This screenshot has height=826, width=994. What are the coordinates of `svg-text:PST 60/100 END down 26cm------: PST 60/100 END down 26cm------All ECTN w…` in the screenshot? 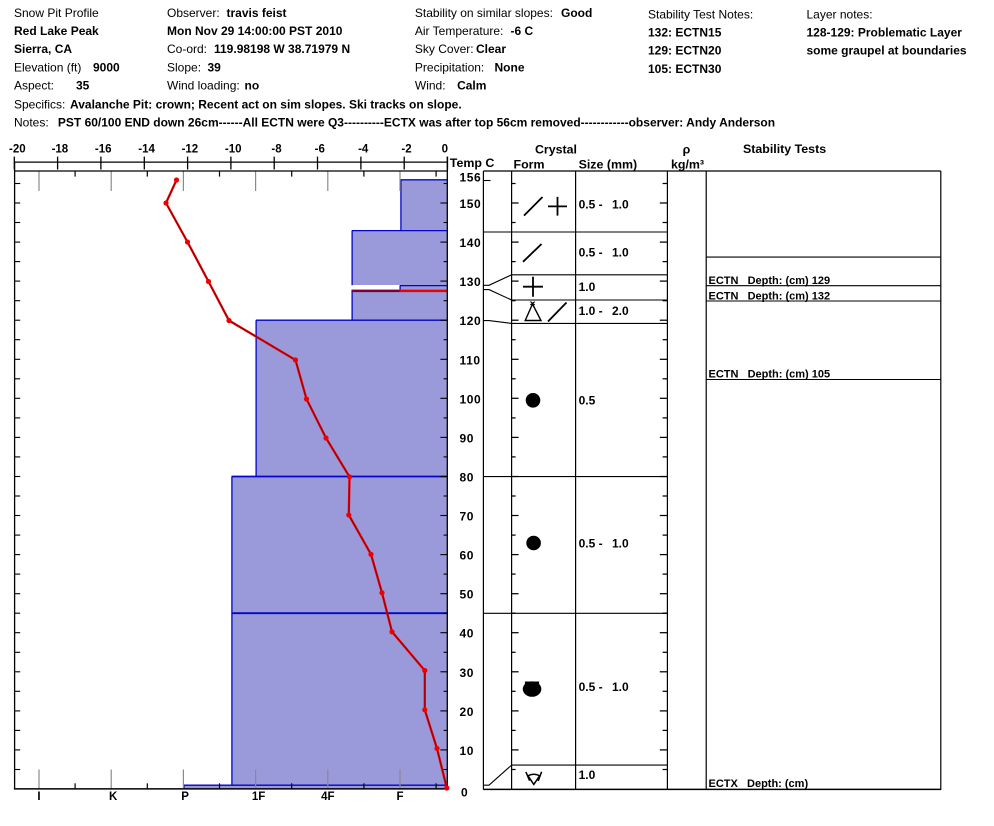 It's located at (416, 122).